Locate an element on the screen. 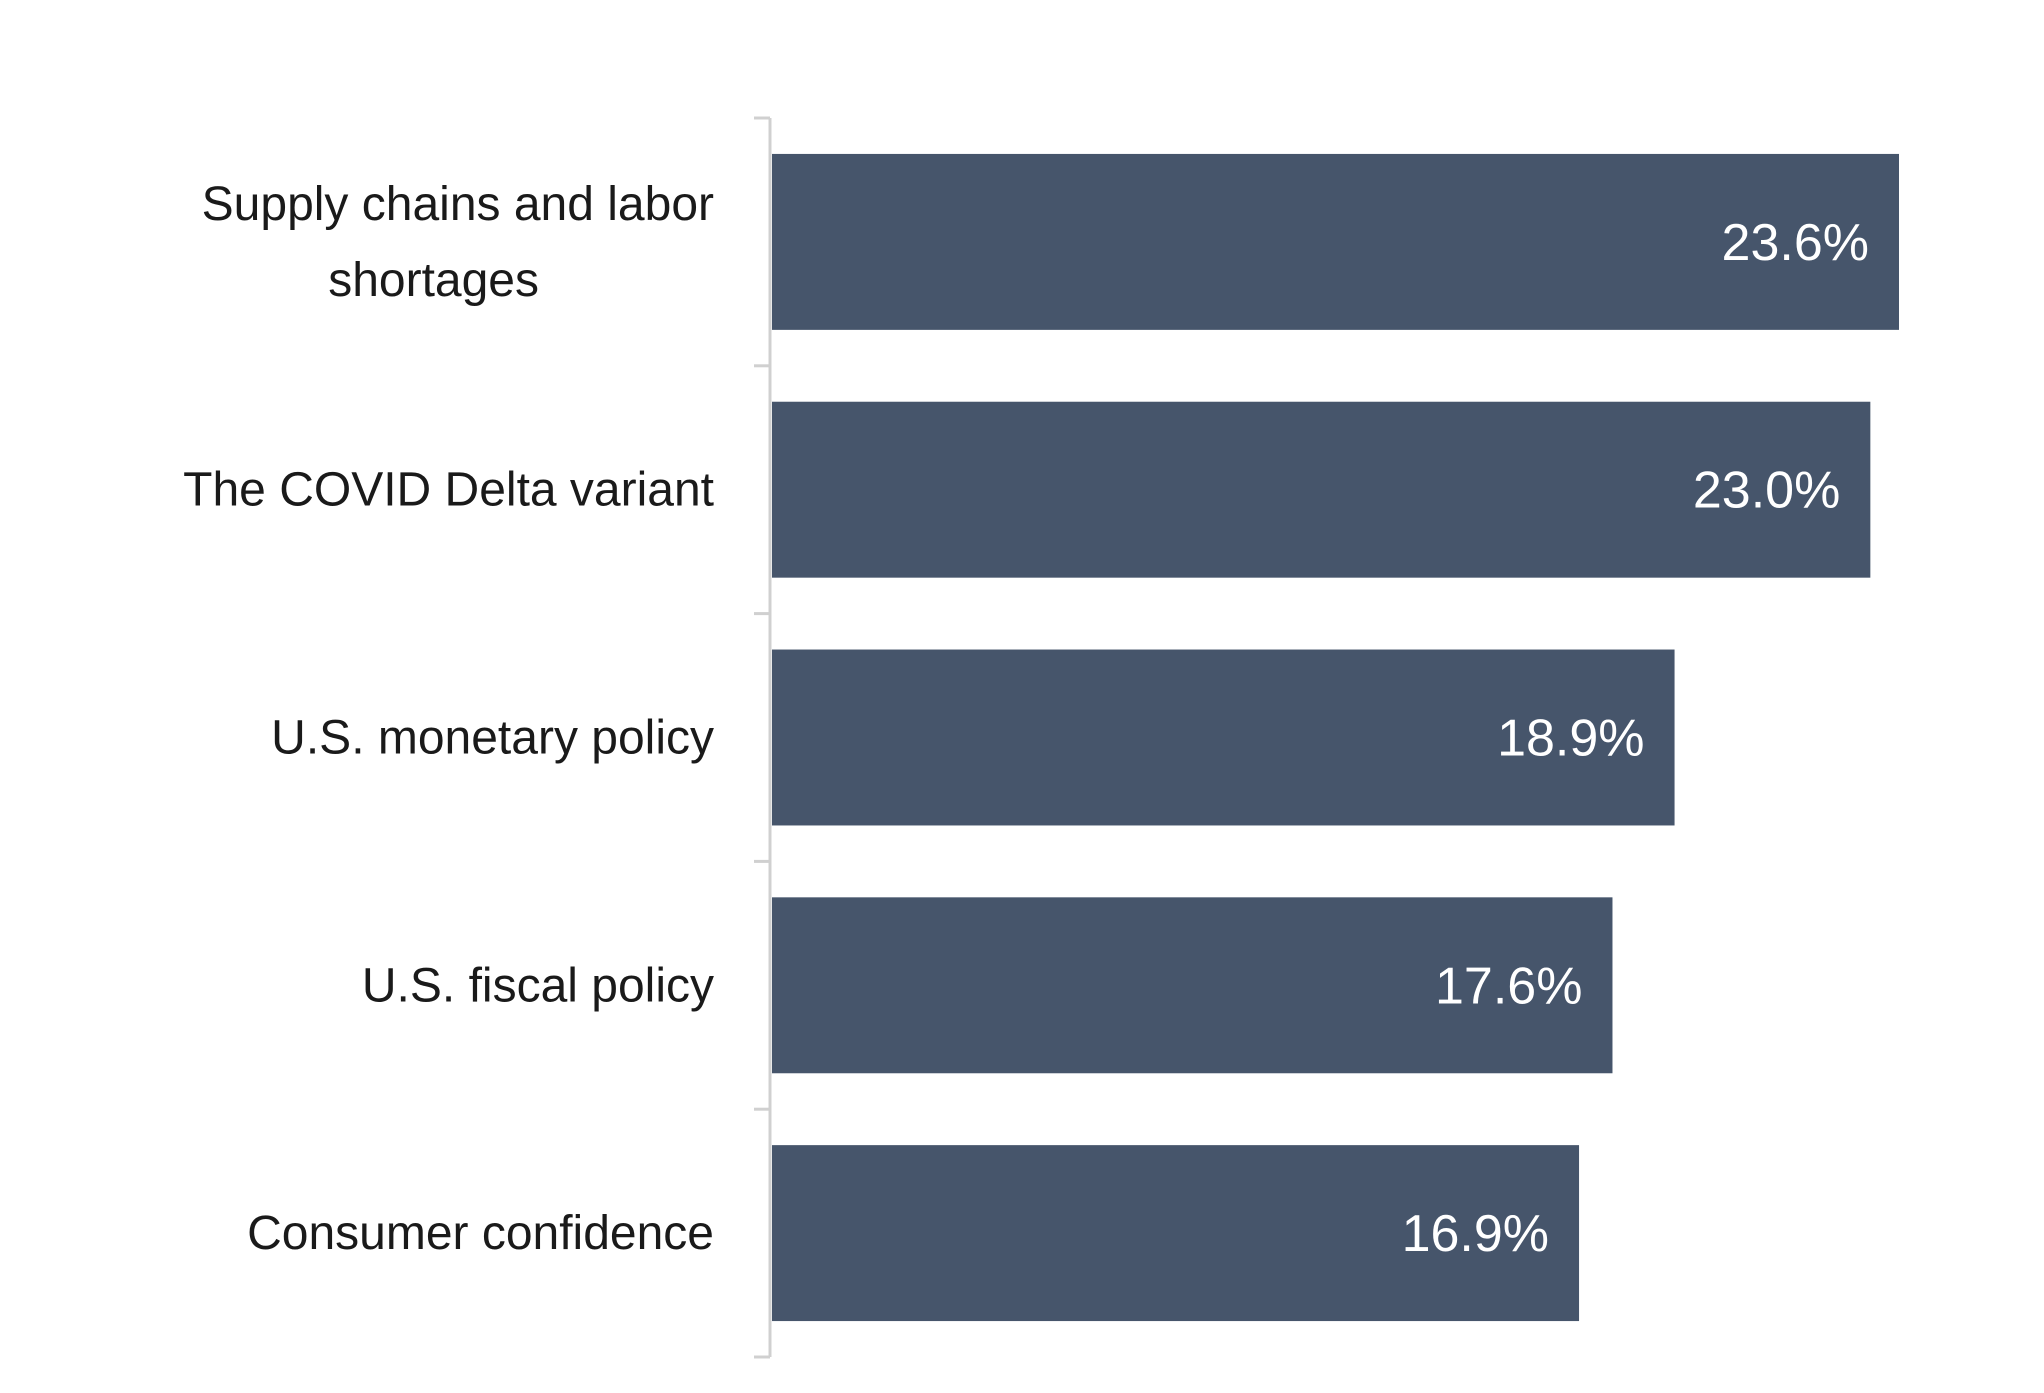 Image resolution: width=2044 pixels, height=1393 pixels. category-label-line: shortages is located at coordinates (433, 280).